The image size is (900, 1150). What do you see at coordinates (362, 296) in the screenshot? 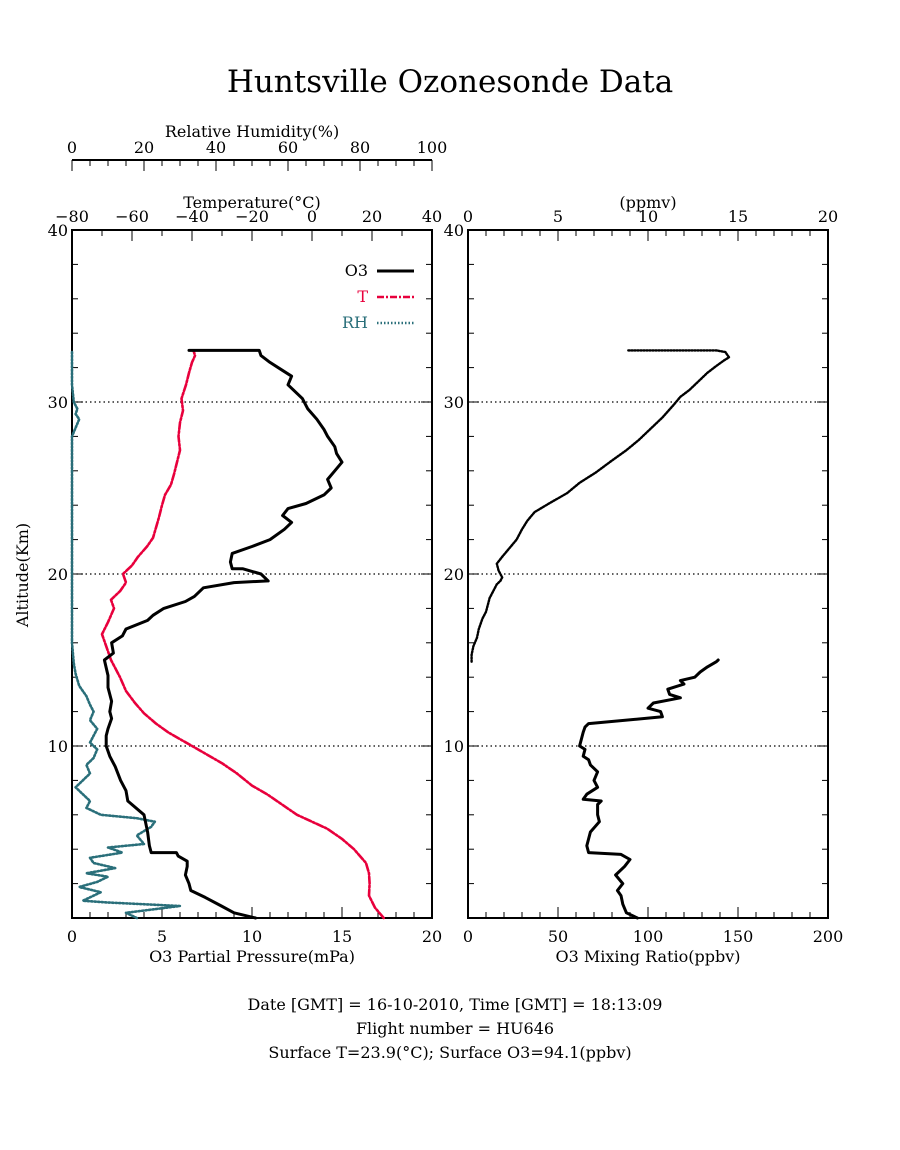
I see `legend-t-label: T` at bounding box center [362, 296].